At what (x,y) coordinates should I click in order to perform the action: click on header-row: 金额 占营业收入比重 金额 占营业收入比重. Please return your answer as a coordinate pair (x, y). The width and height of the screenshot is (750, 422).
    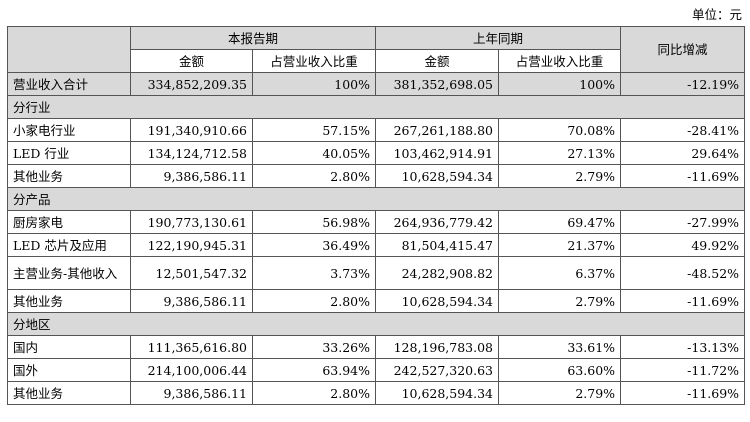
    Looking at the image, I should click on (376, 61).